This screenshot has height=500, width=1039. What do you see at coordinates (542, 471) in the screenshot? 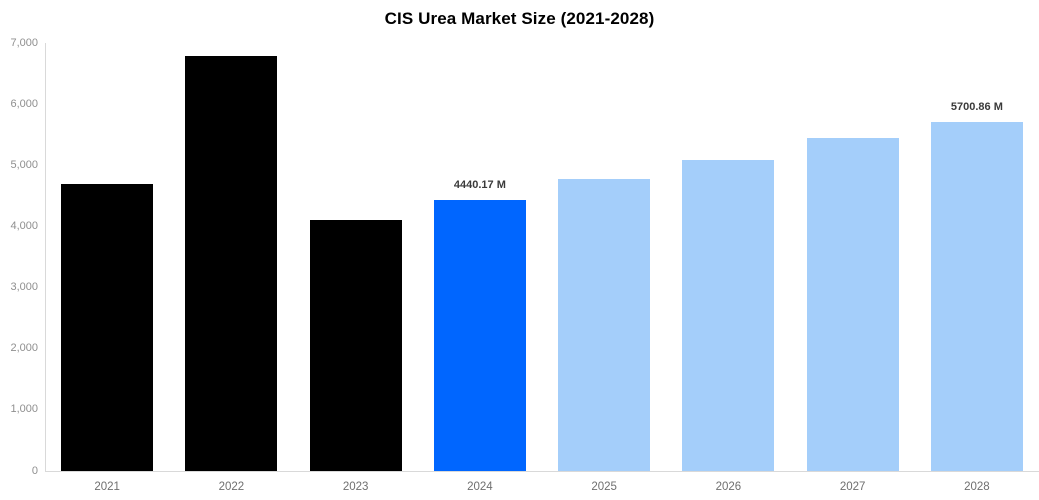
I see `x-axis-line` at bounding box center [542, 471].